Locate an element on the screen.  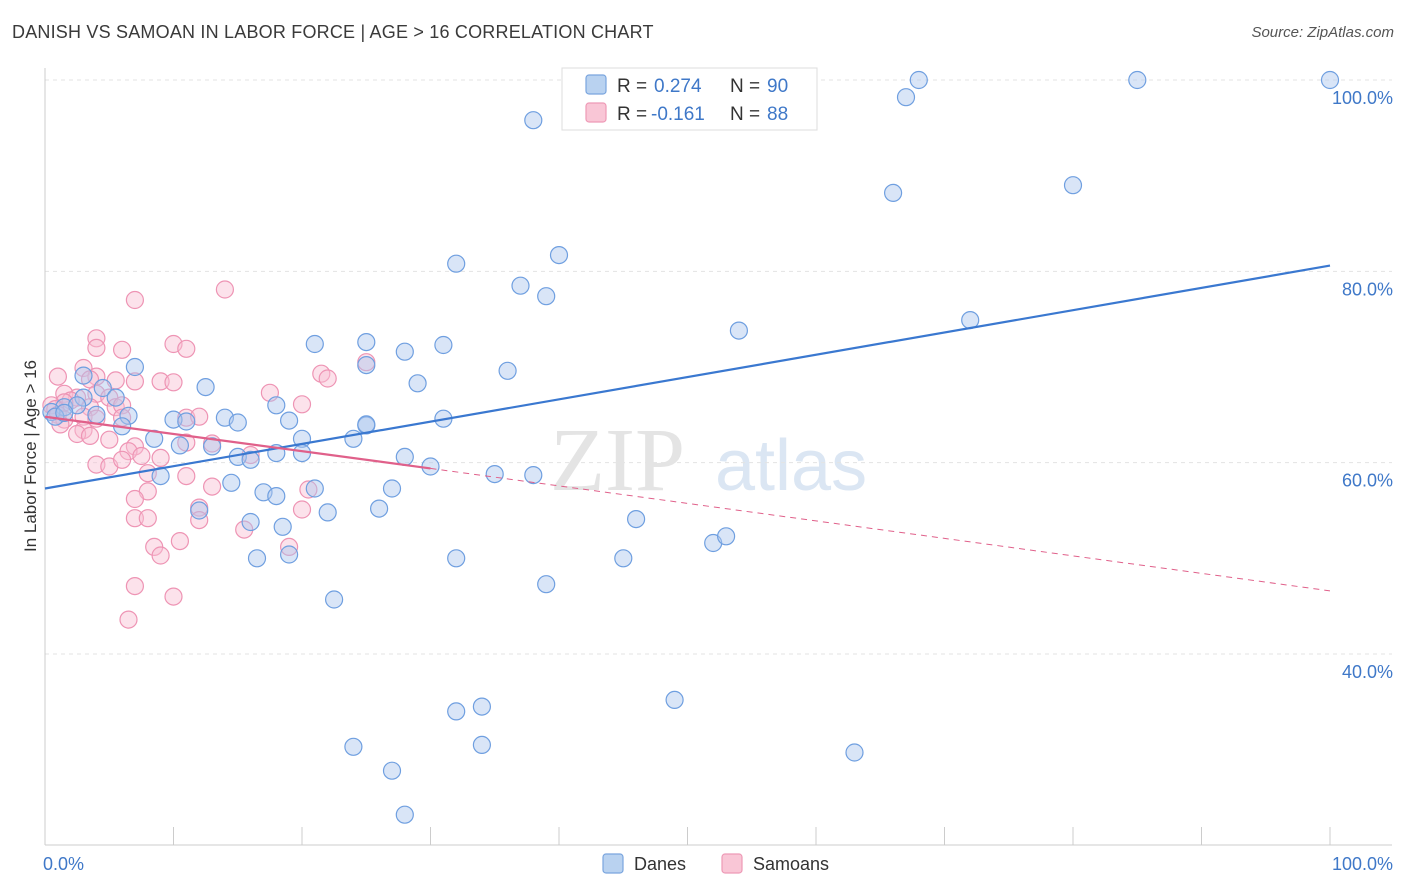
legend-danes-r-value: 0.274 is located at coordinates (678, 86).